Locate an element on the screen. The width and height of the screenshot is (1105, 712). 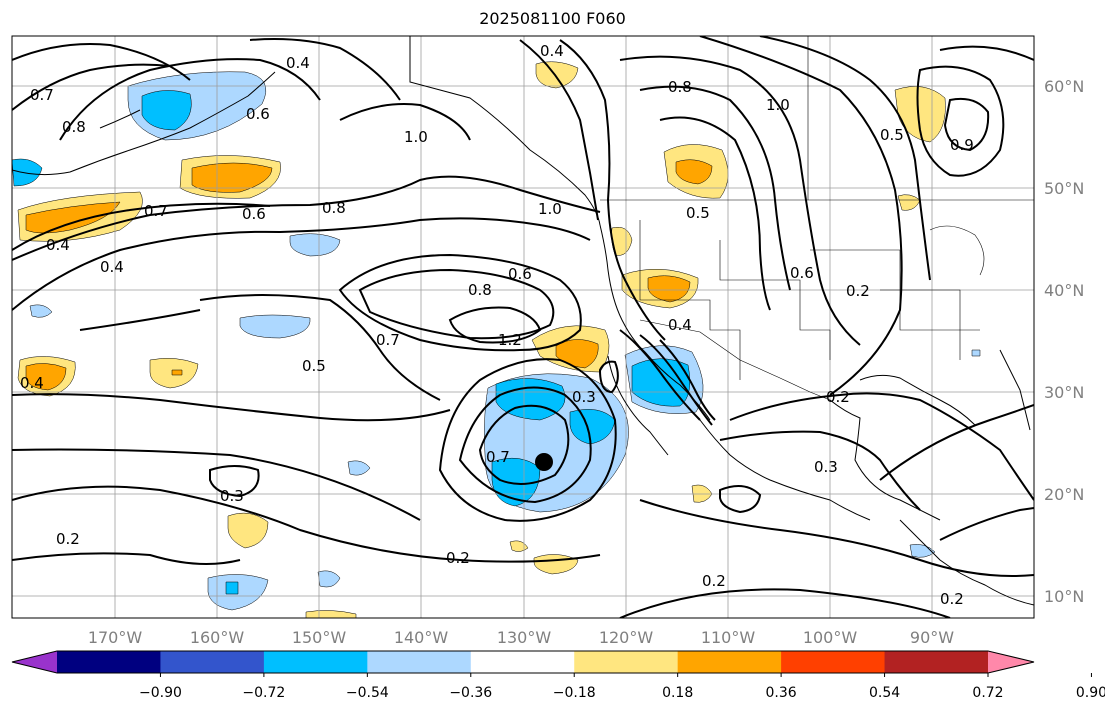
lon-tick-label: 110°W is located at coordinates (728, 637).